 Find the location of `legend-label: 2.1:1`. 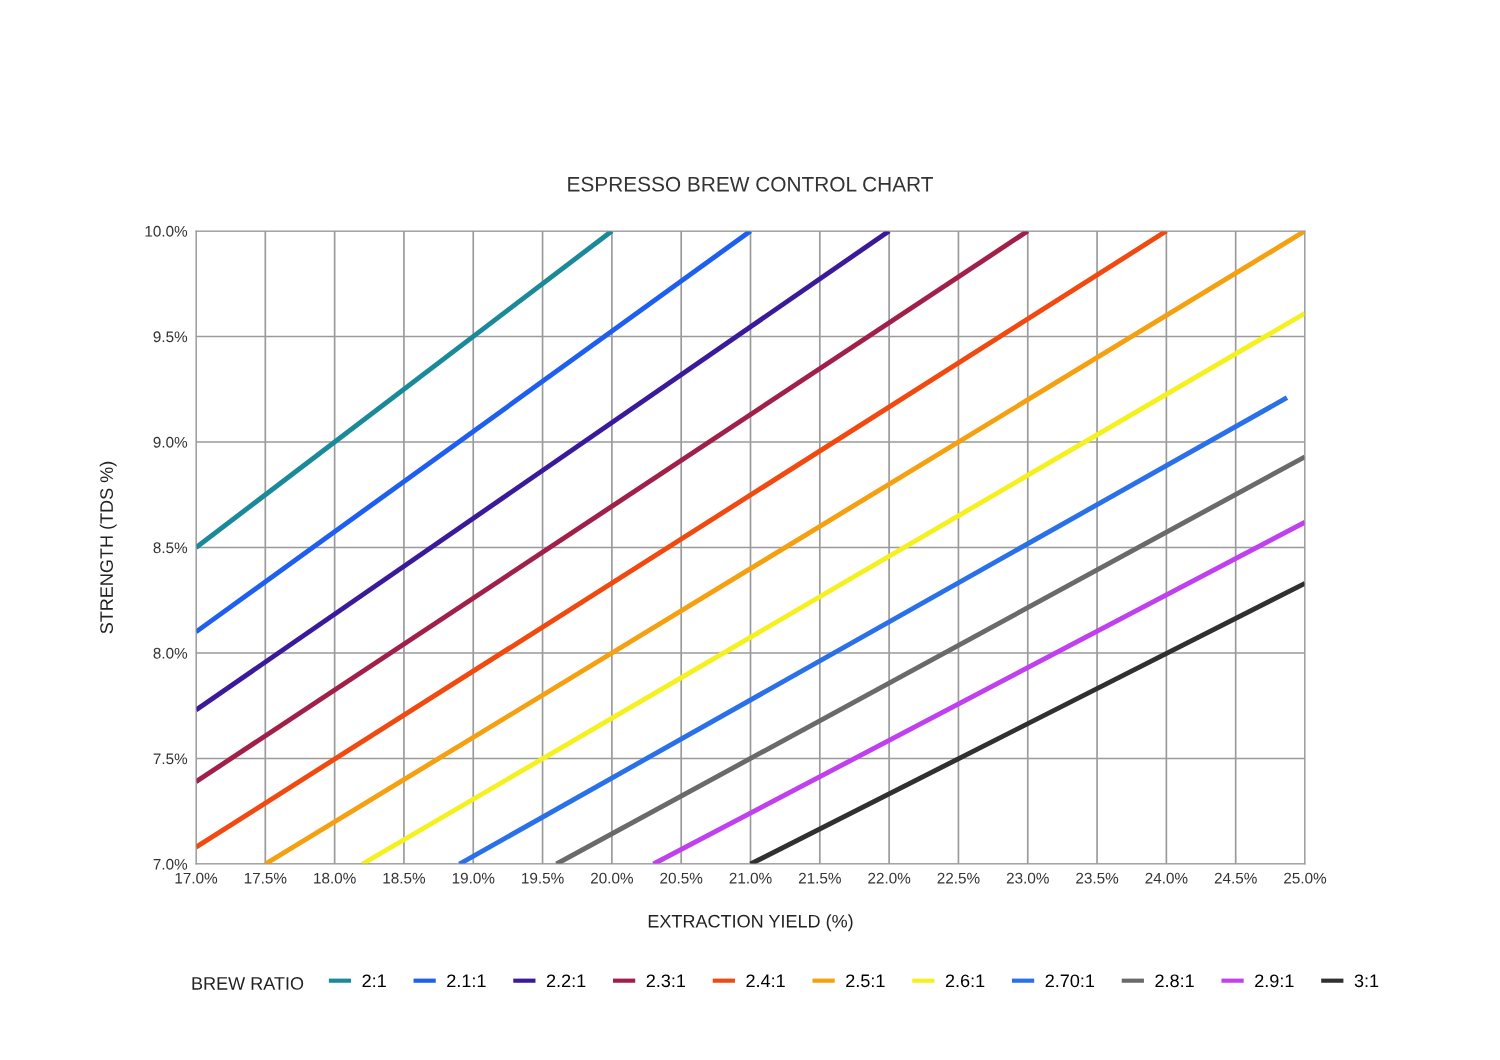

legend-label: 2.1:1 is located at coordinates (466, 980).